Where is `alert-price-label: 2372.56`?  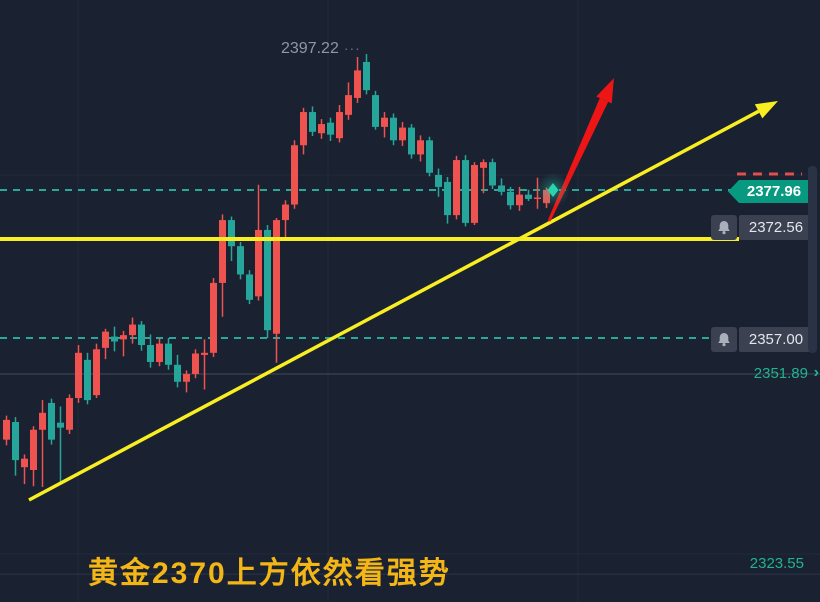
alert-price-label: 2372.56 is located at coordinates (776, 227).